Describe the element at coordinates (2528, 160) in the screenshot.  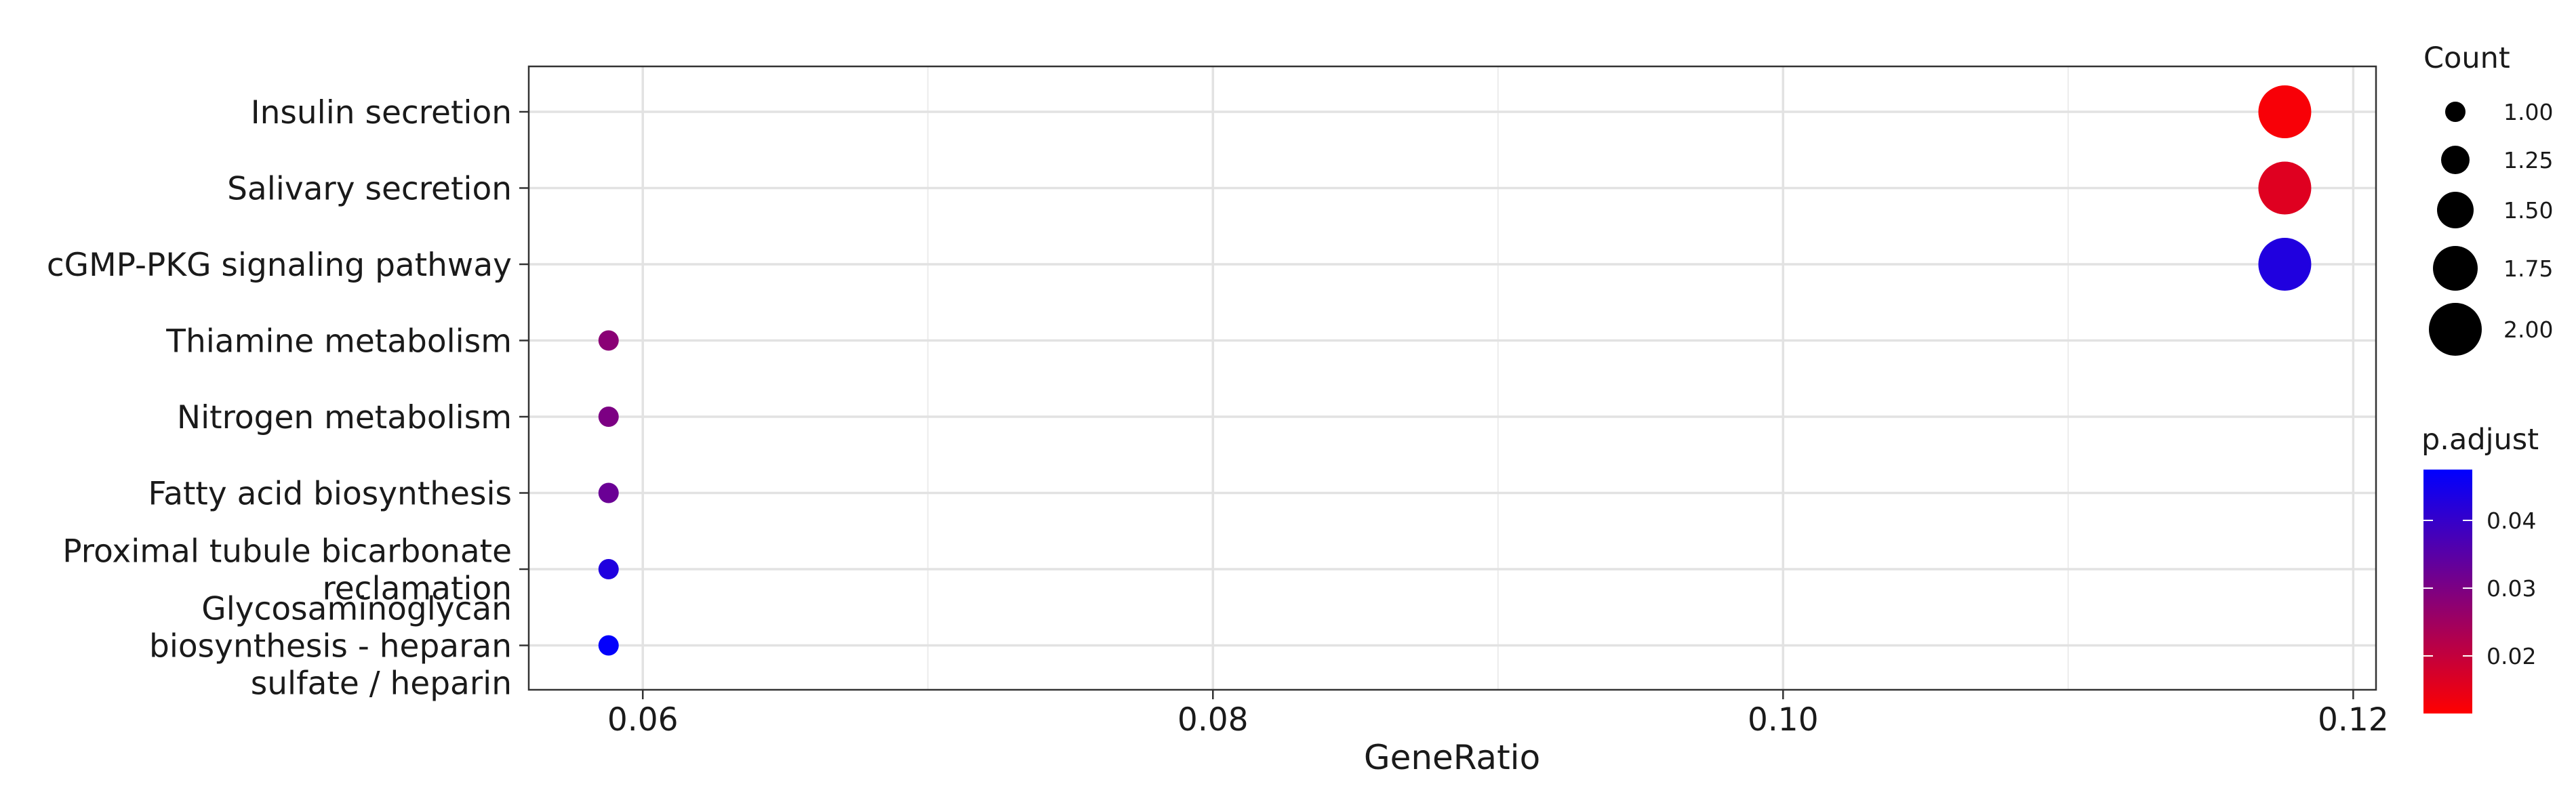
I see `count-legend-label: 1.25` at that location.